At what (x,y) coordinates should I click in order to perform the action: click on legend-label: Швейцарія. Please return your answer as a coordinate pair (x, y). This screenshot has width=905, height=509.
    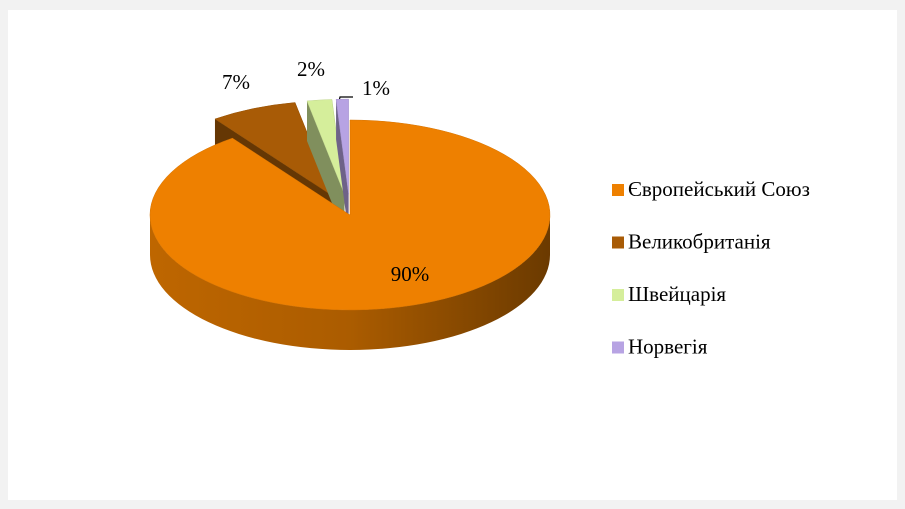
    Looking at the image, I should click on (677, 294).